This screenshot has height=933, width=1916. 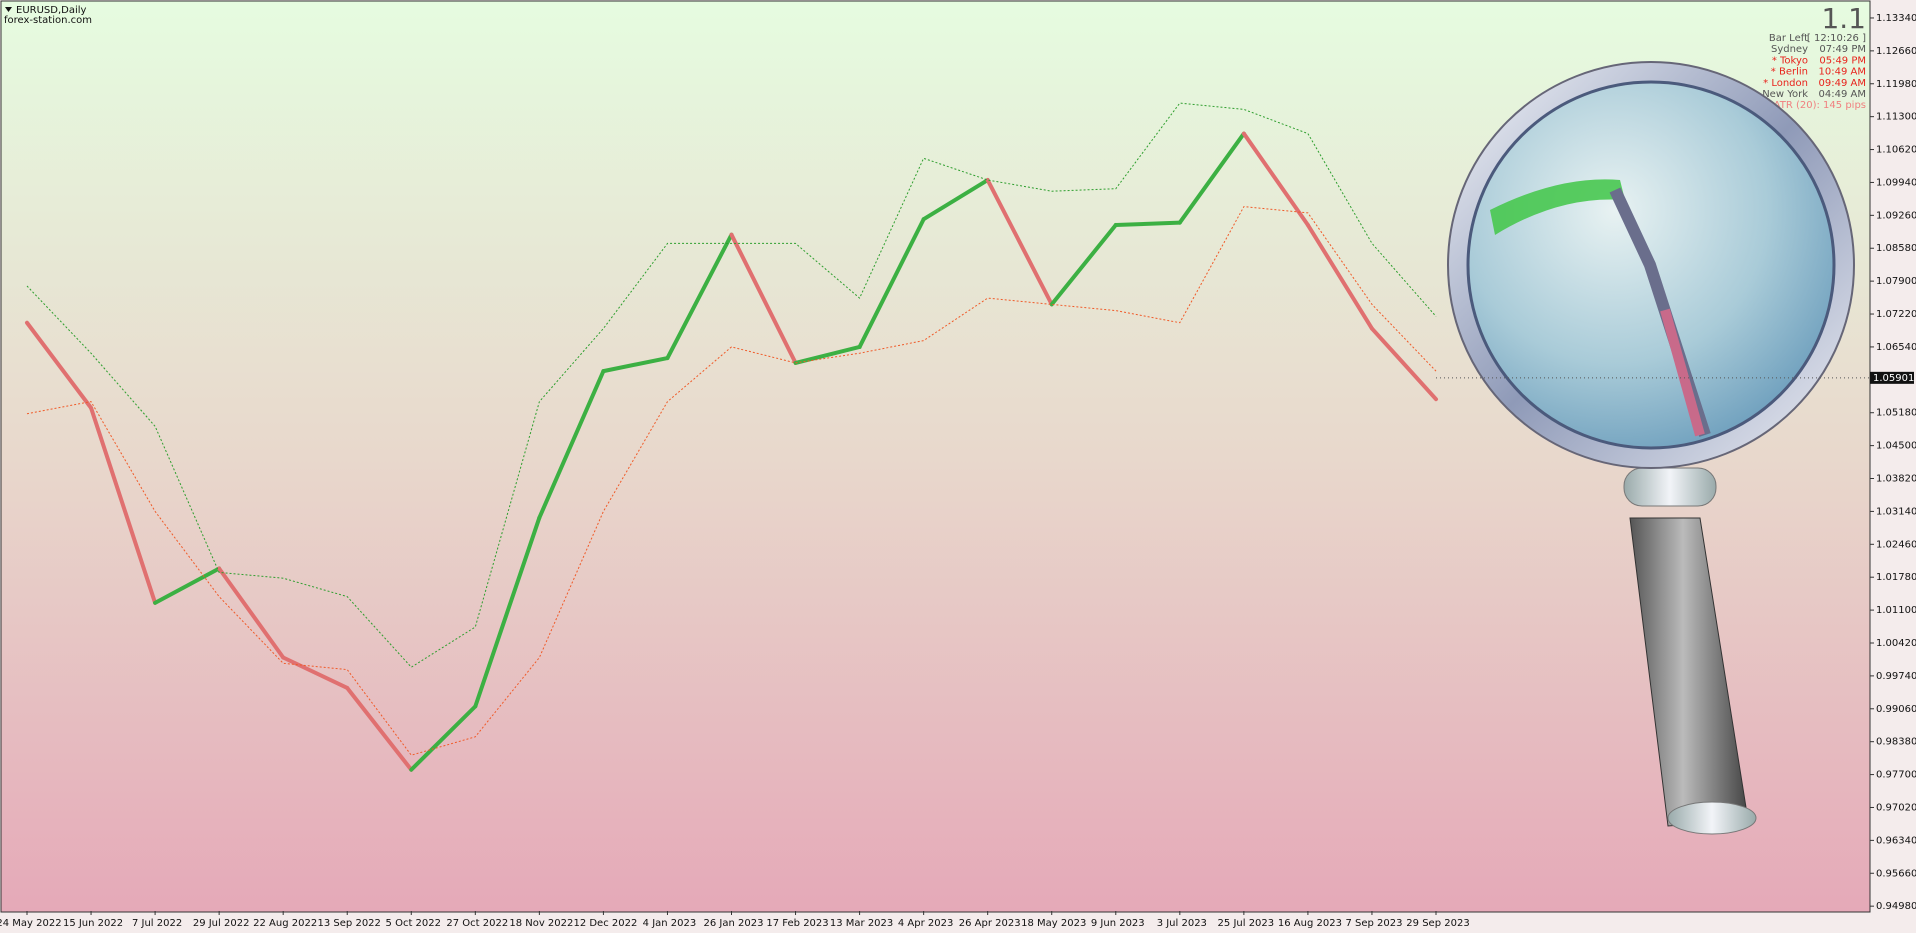 What do you see at coordinates (925, 923) in the screenshot?
I see `x-tick-label: 4 Apr 2023` at bounding box center [925, 923].